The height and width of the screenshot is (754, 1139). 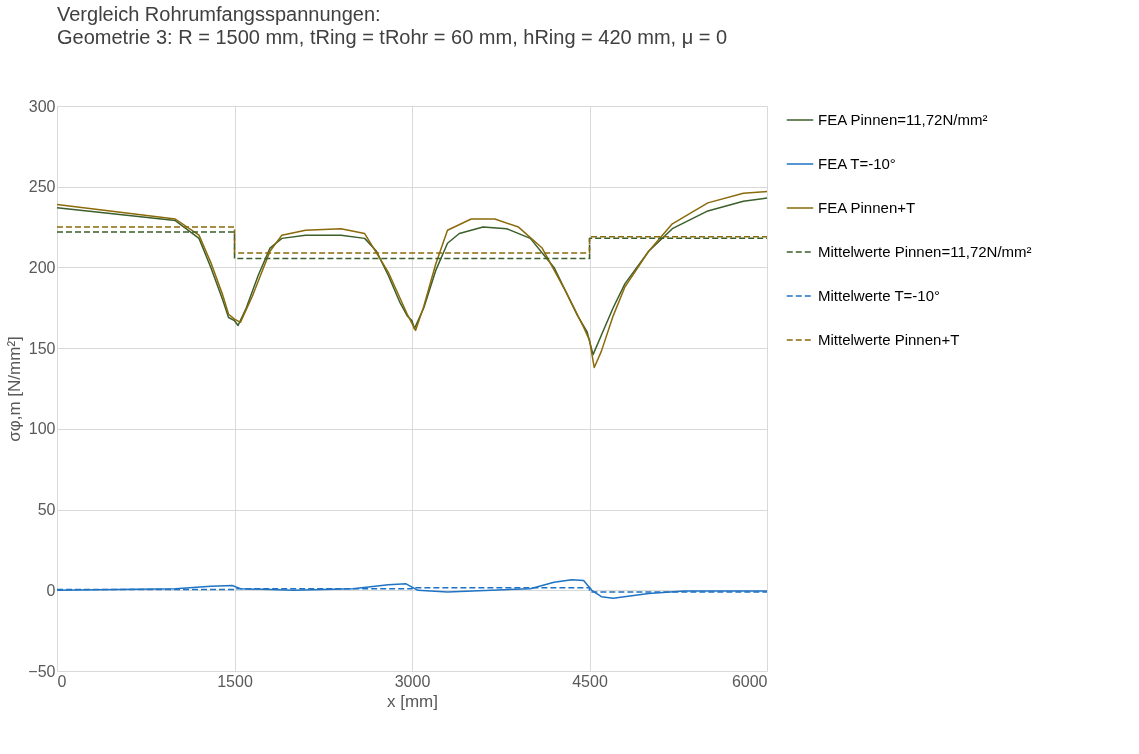 I want to click on chart-subtitle: Geometrie 3: R = 1500 mm, tRing = tRohr = 60 mm, hRing = 420 mm, μ = 0, so click(x=392, y=37).